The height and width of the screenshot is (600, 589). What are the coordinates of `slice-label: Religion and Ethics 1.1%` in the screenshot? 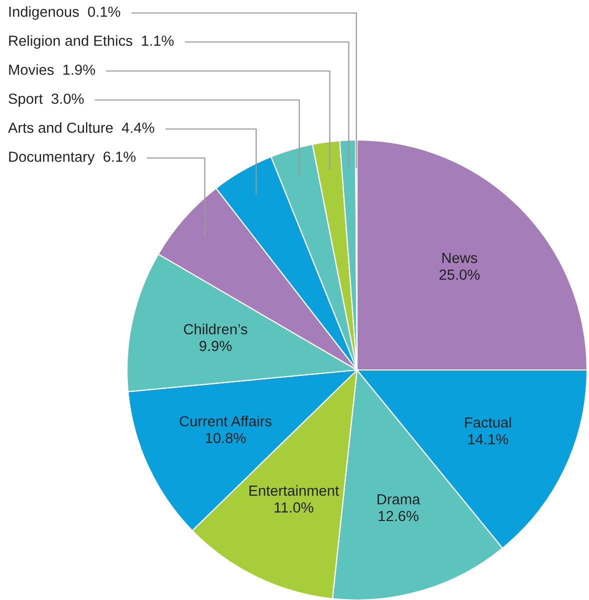 It's located at (91, 42).